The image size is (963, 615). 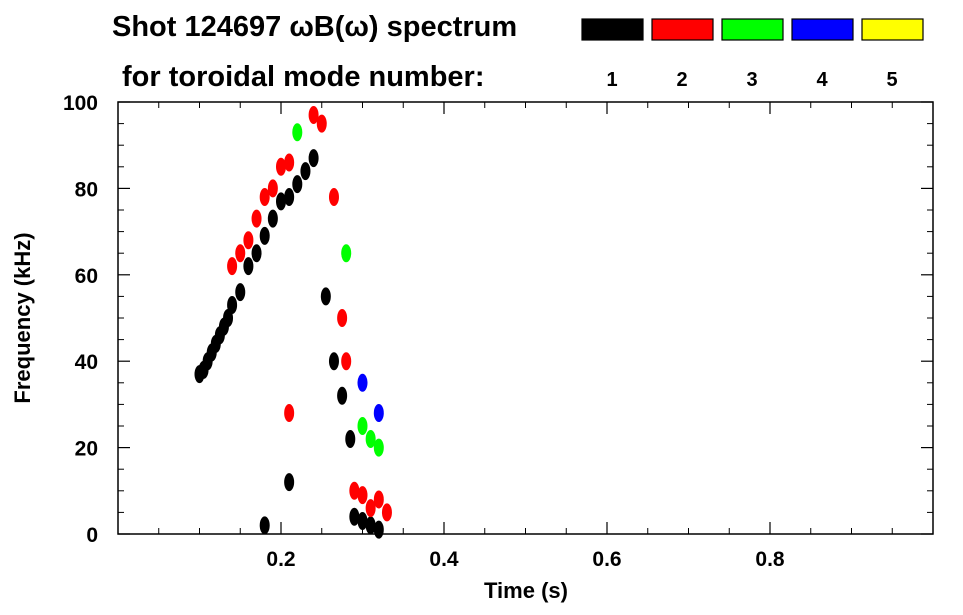 What do you see at coordinates (86, 362) in the screenshot?
I see `y-tick-label: 40` at bounding box center [86, 362].